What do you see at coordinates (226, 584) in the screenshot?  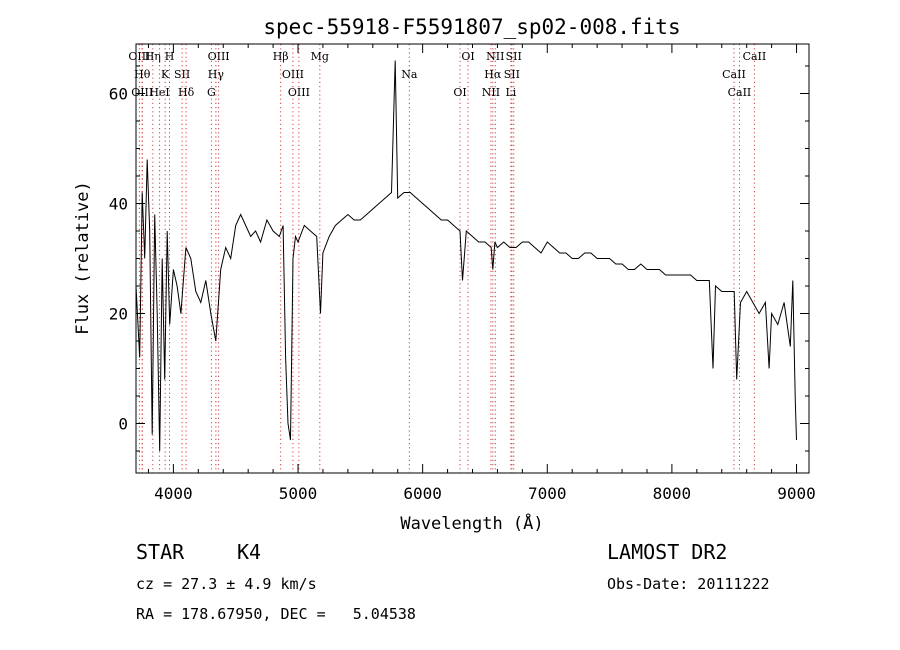 I see `redshift-cz: cz = 27.3 ± 4.9 km/s` at bounding box center [226, 584].